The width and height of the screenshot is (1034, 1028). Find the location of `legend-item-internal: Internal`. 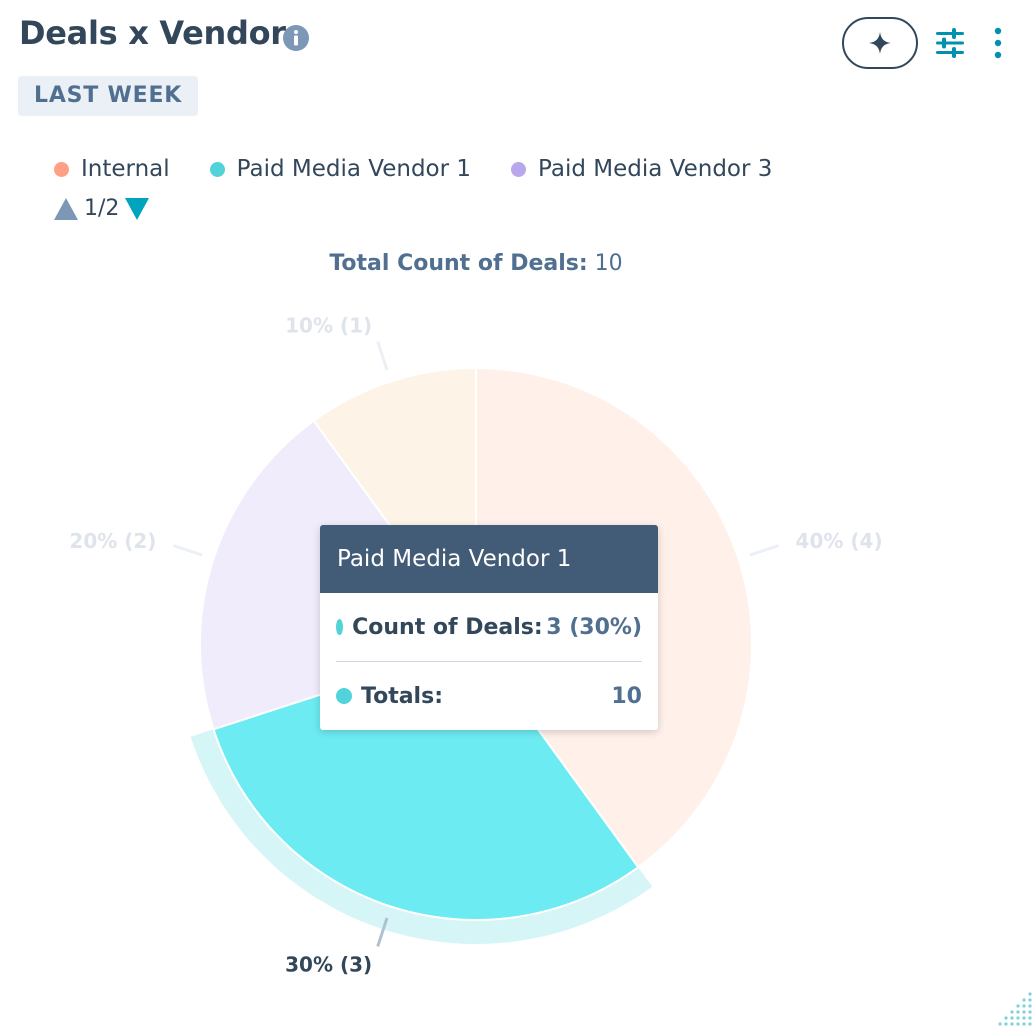

legend-item-internal: Internal is located at coordinates (112, 169).